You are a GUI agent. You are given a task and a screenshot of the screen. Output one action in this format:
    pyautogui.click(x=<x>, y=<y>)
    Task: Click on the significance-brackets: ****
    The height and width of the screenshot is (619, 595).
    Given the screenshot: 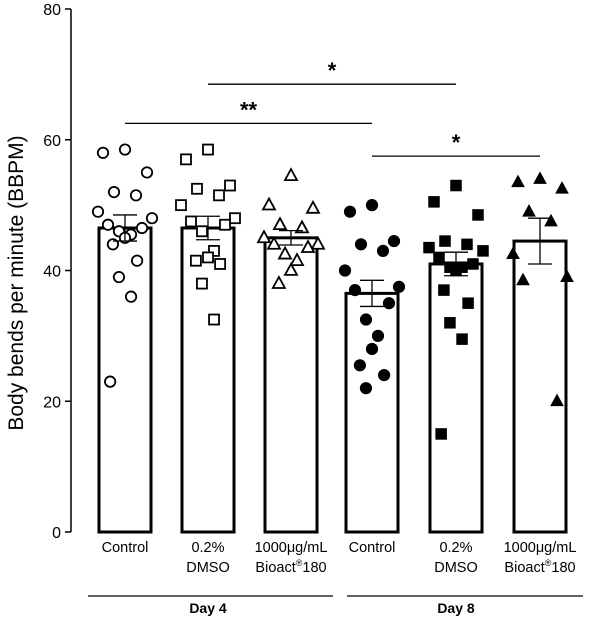 What is the action you would take?
    pyautogui.click(x=332, y=107)
    